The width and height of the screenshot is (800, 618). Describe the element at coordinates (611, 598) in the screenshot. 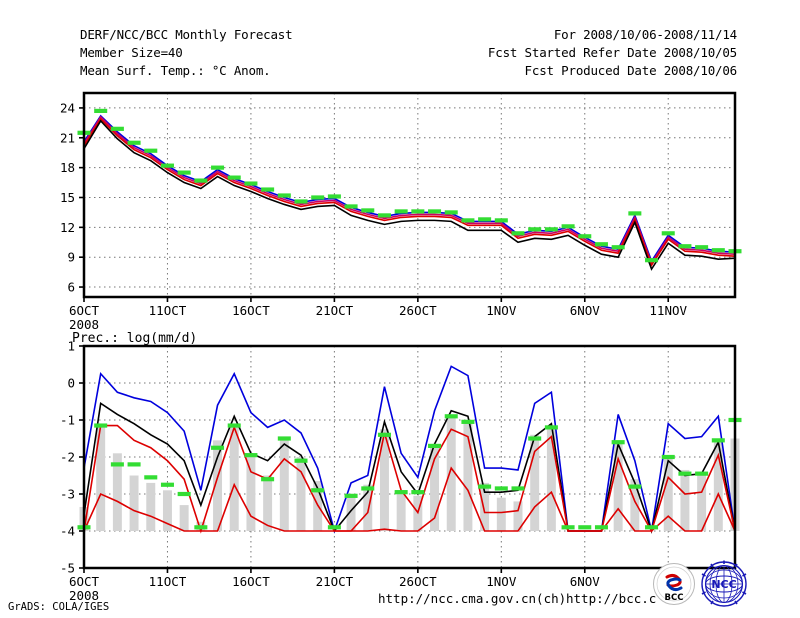

I see `bcc-url: http://bcc.c` at that location.